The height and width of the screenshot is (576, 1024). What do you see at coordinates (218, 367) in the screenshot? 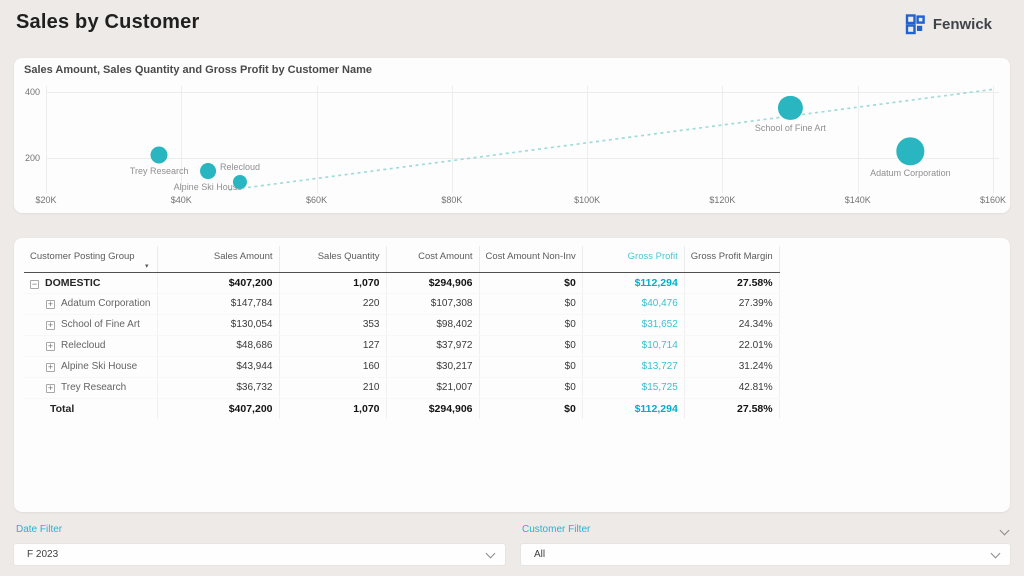
I see `value-cell: $43,944` at bounding box center [218, 367].